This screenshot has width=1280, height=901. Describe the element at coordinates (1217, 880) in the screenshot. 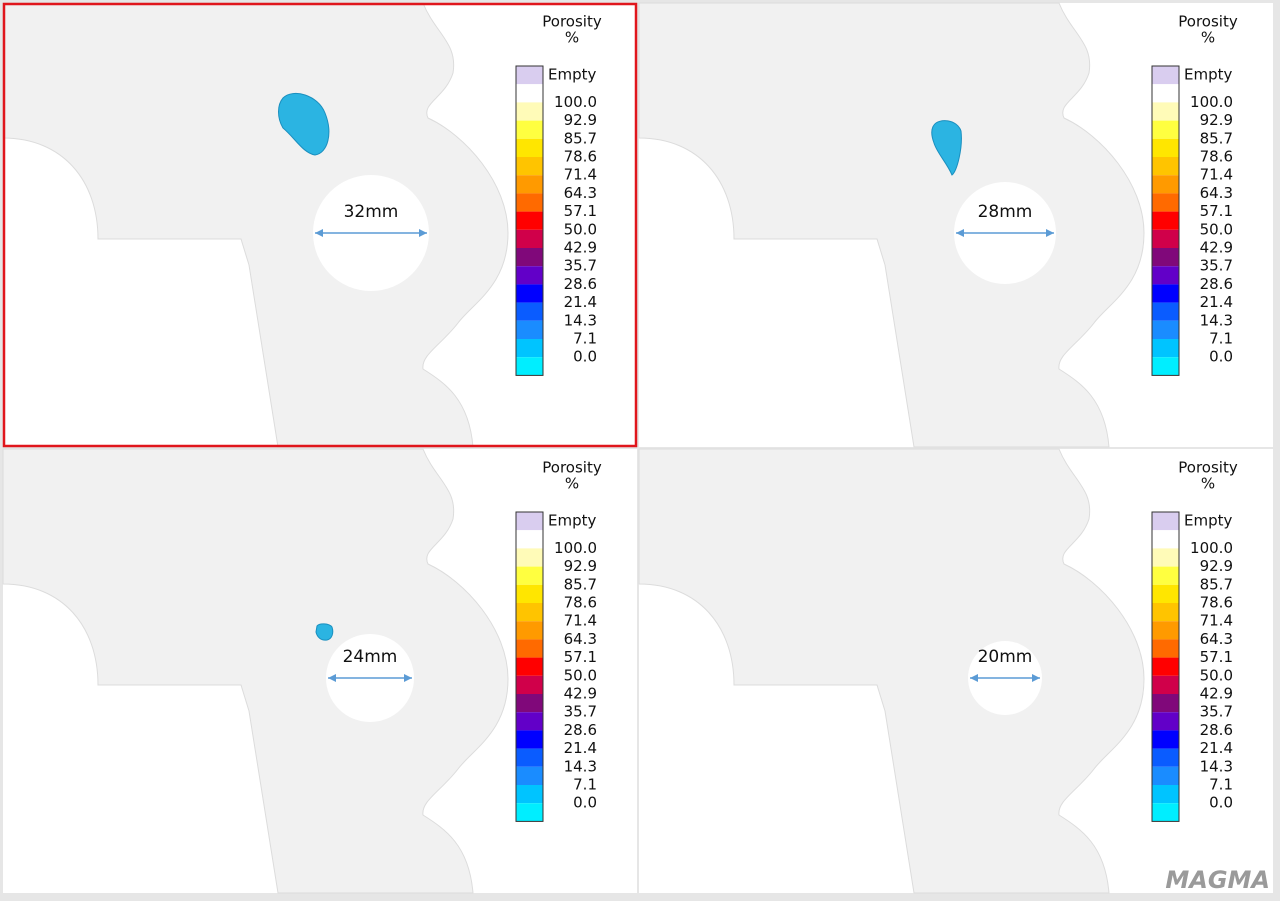

I see `logo: MAGMA` at that location.